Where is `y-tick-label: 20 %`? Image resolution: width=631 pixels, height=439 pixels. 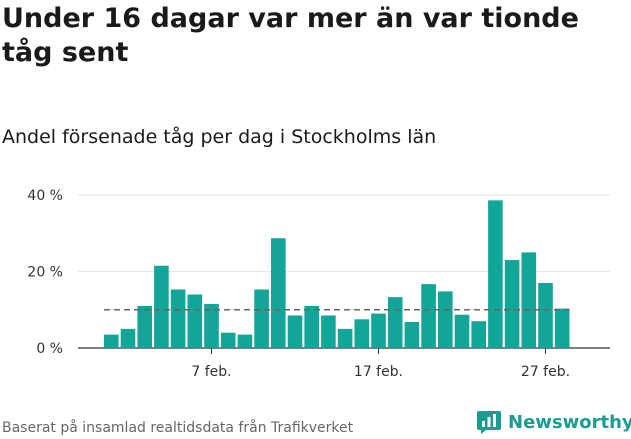 y-tick-label: 20 % is located at coordinates (45, 273).